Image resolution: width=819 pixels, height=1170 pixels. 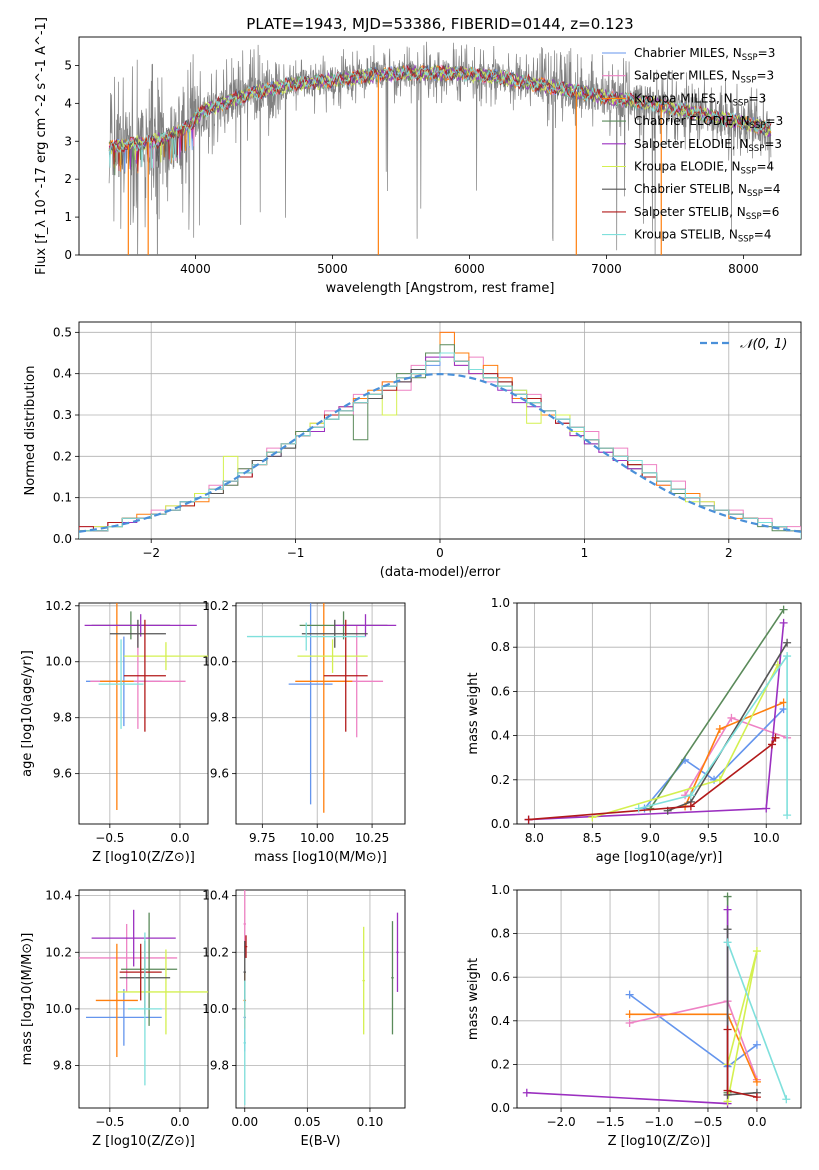 I want to click on legend-label: Salpeter ELODIE, NSSP=3, so click(x=708, y=145).